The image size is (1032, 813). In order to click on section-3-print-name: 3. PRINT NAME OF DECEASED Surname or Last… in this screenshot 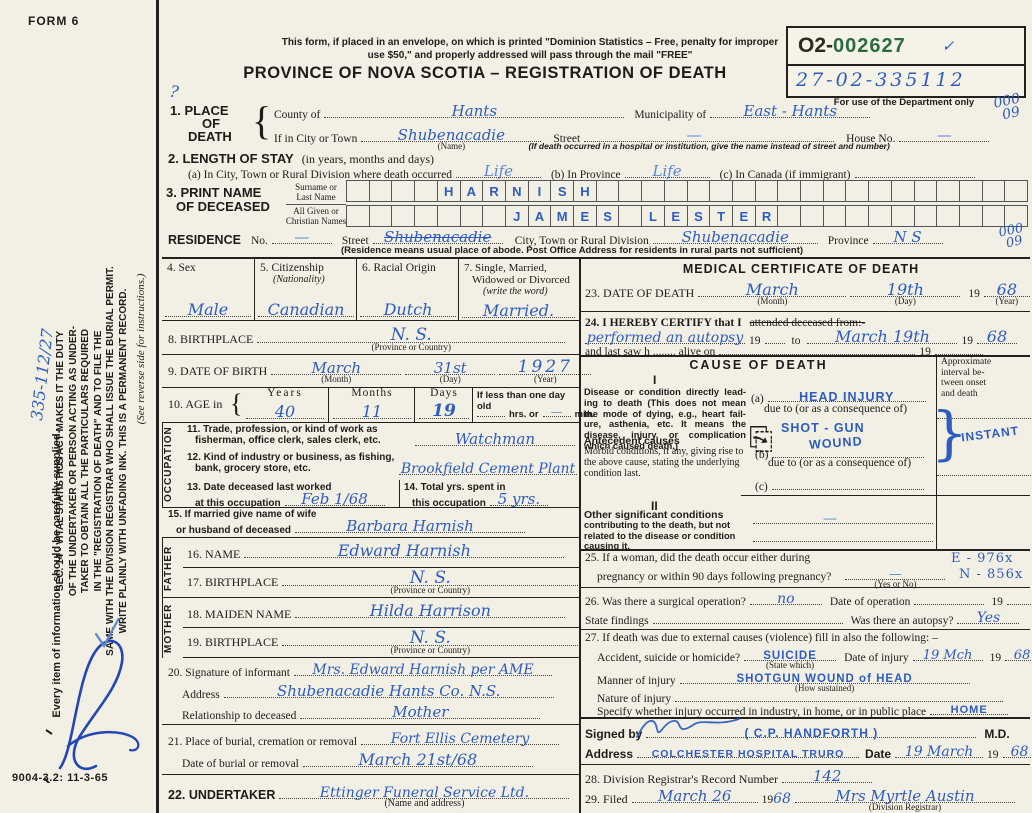, I will do `click(596, 204)`.